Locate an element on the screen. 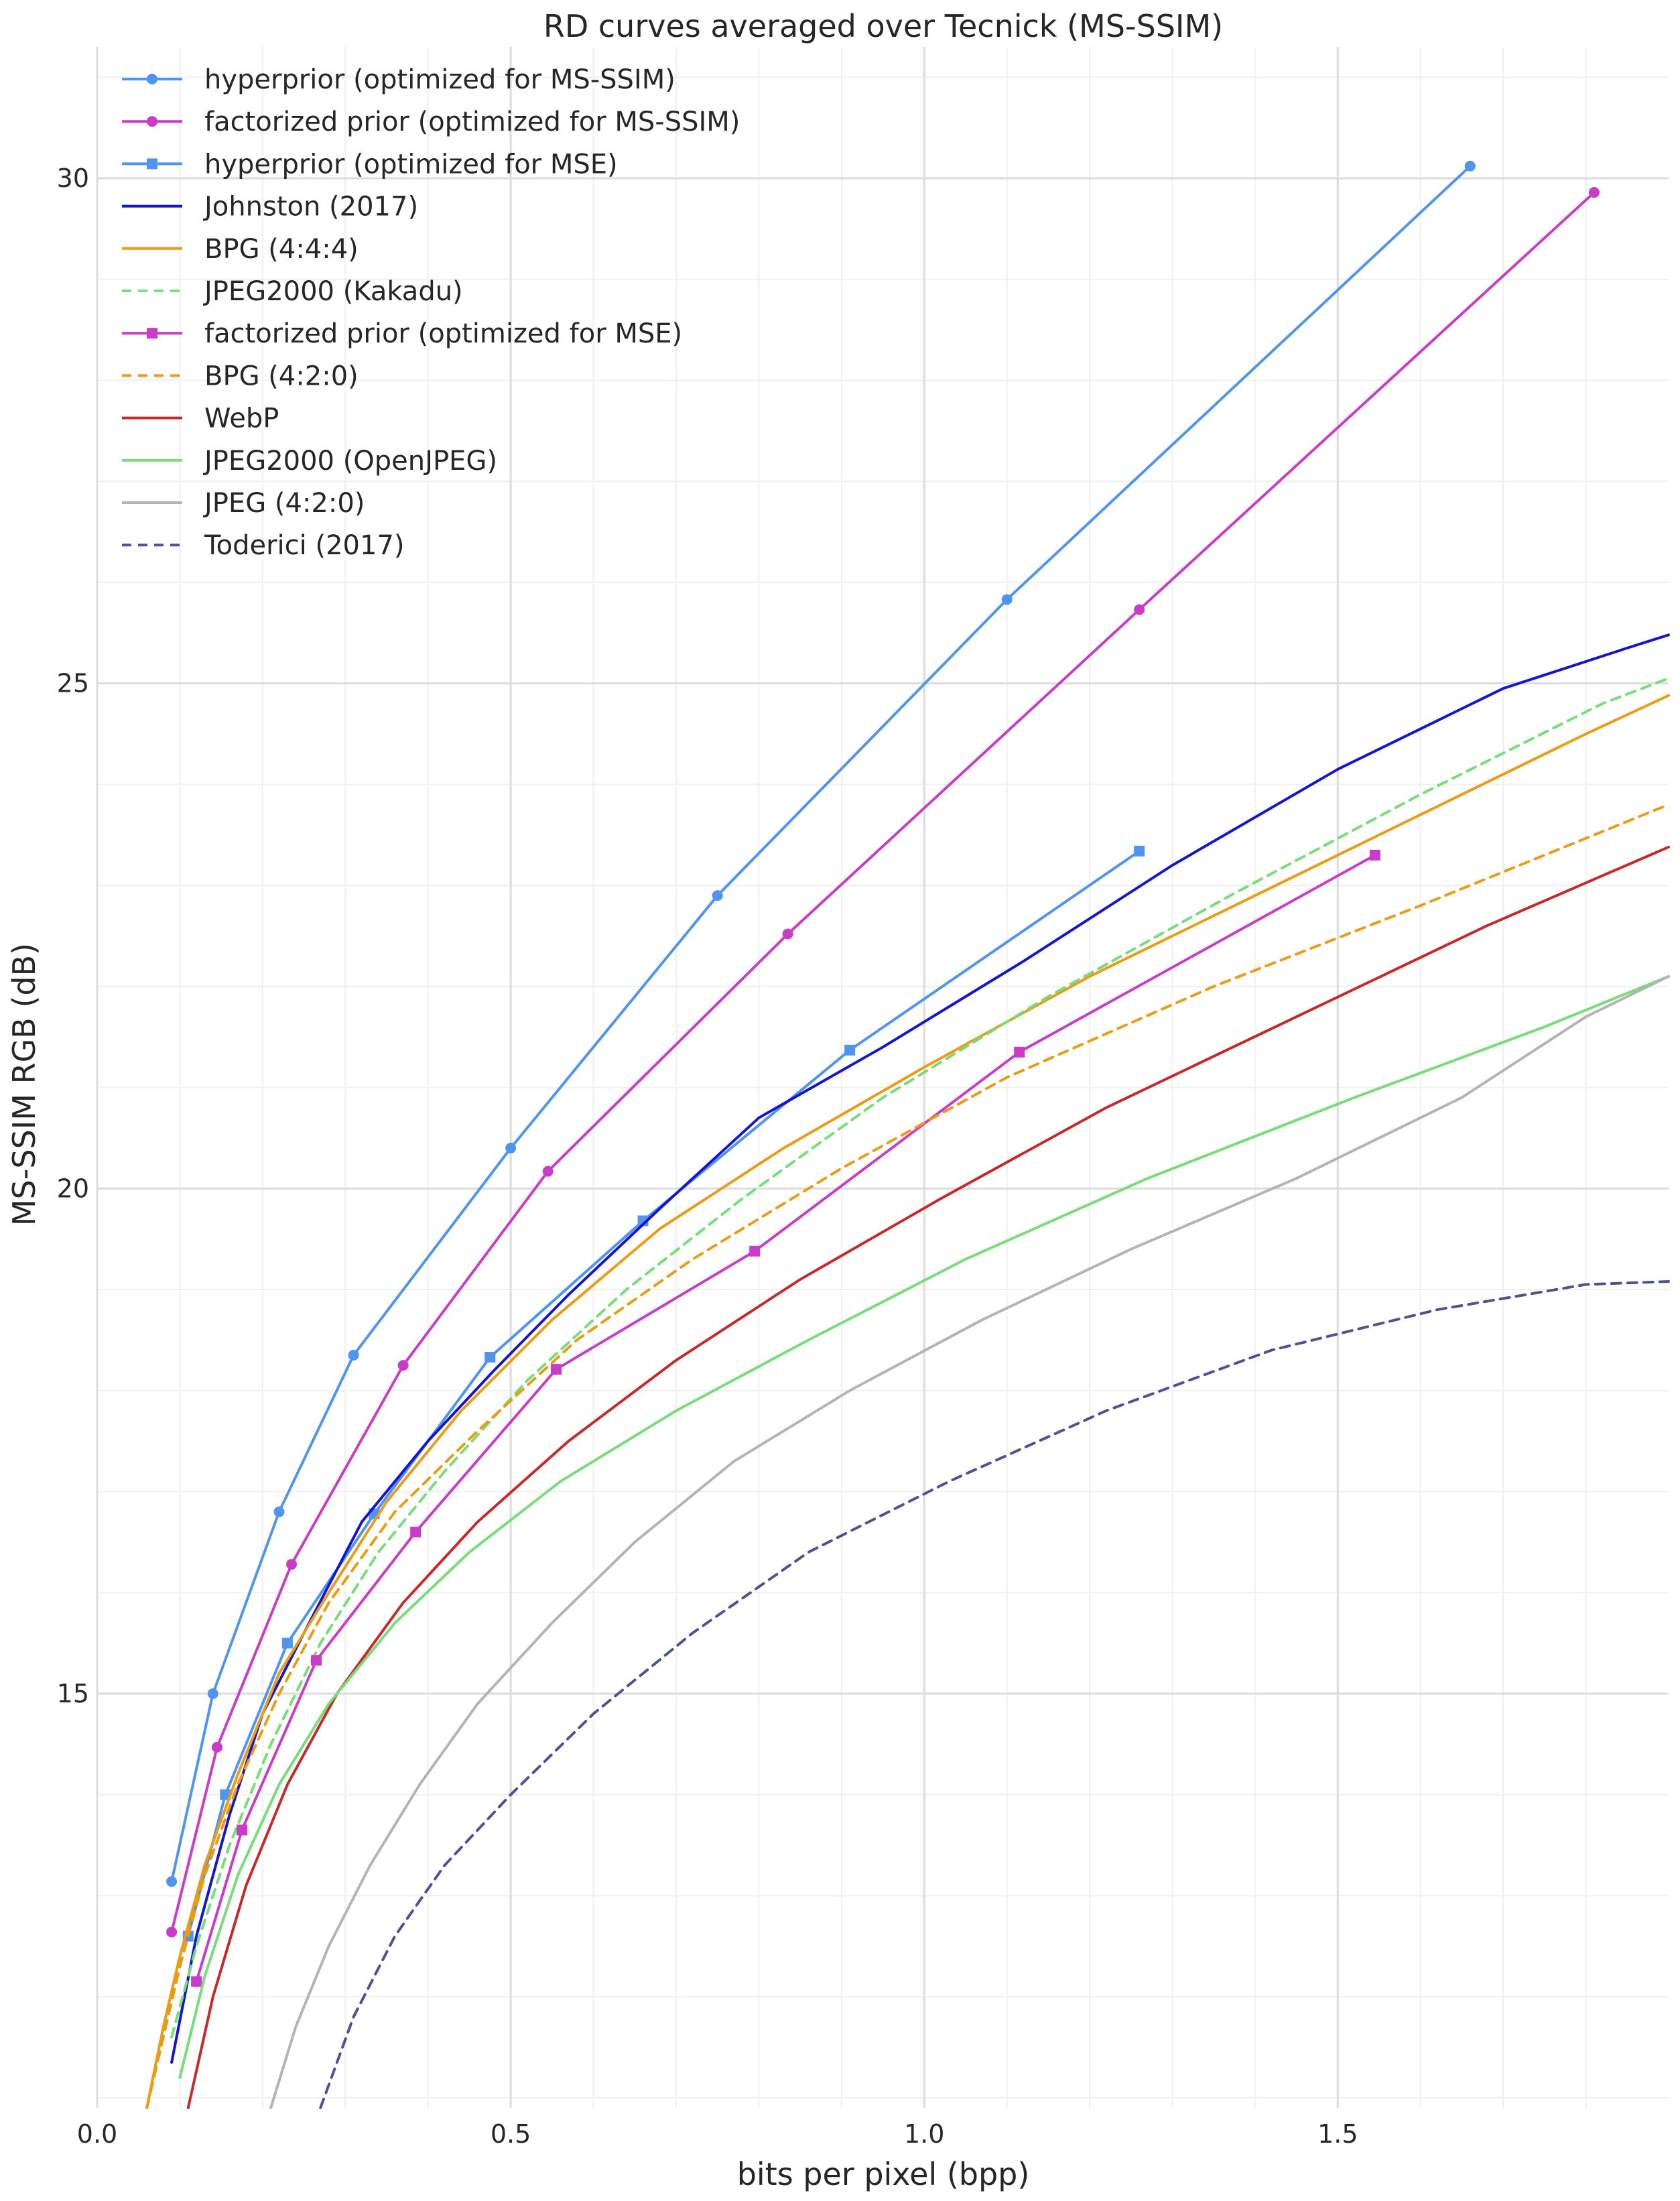 This screenshot has width=1680, height=2201. y-tick-label: 25 is located at coordinates (73, 683).